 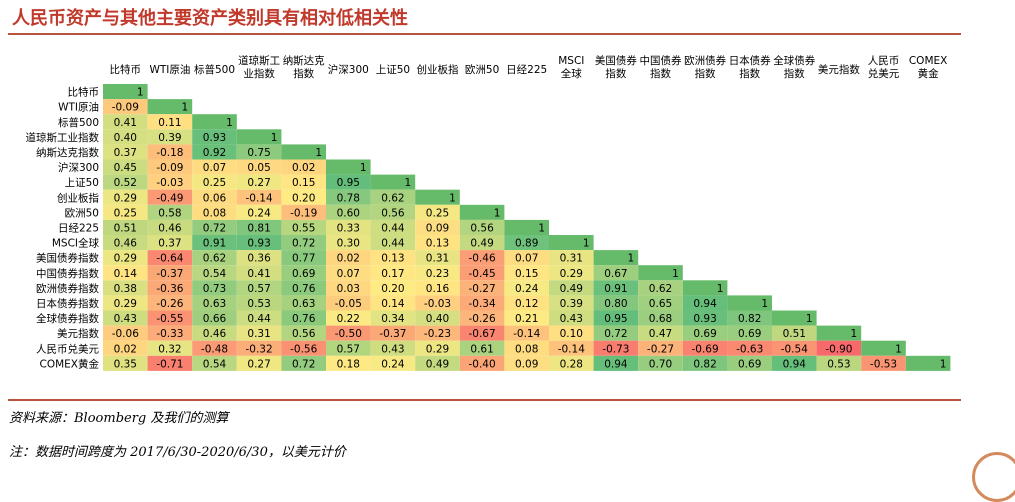 What do you see at coordinates (169, 244) in the screenshot?
I see `cell-value: 0.37` at bounding box center [169, 244].